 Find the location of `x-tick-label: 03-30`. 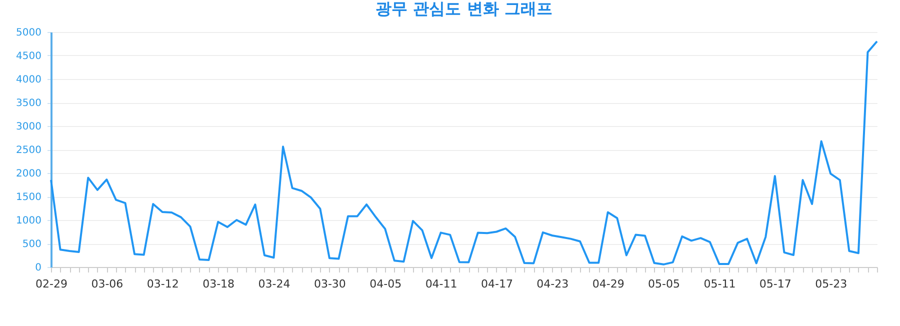

x-tick-label: 03-30 is located at coordinates (330, 284).